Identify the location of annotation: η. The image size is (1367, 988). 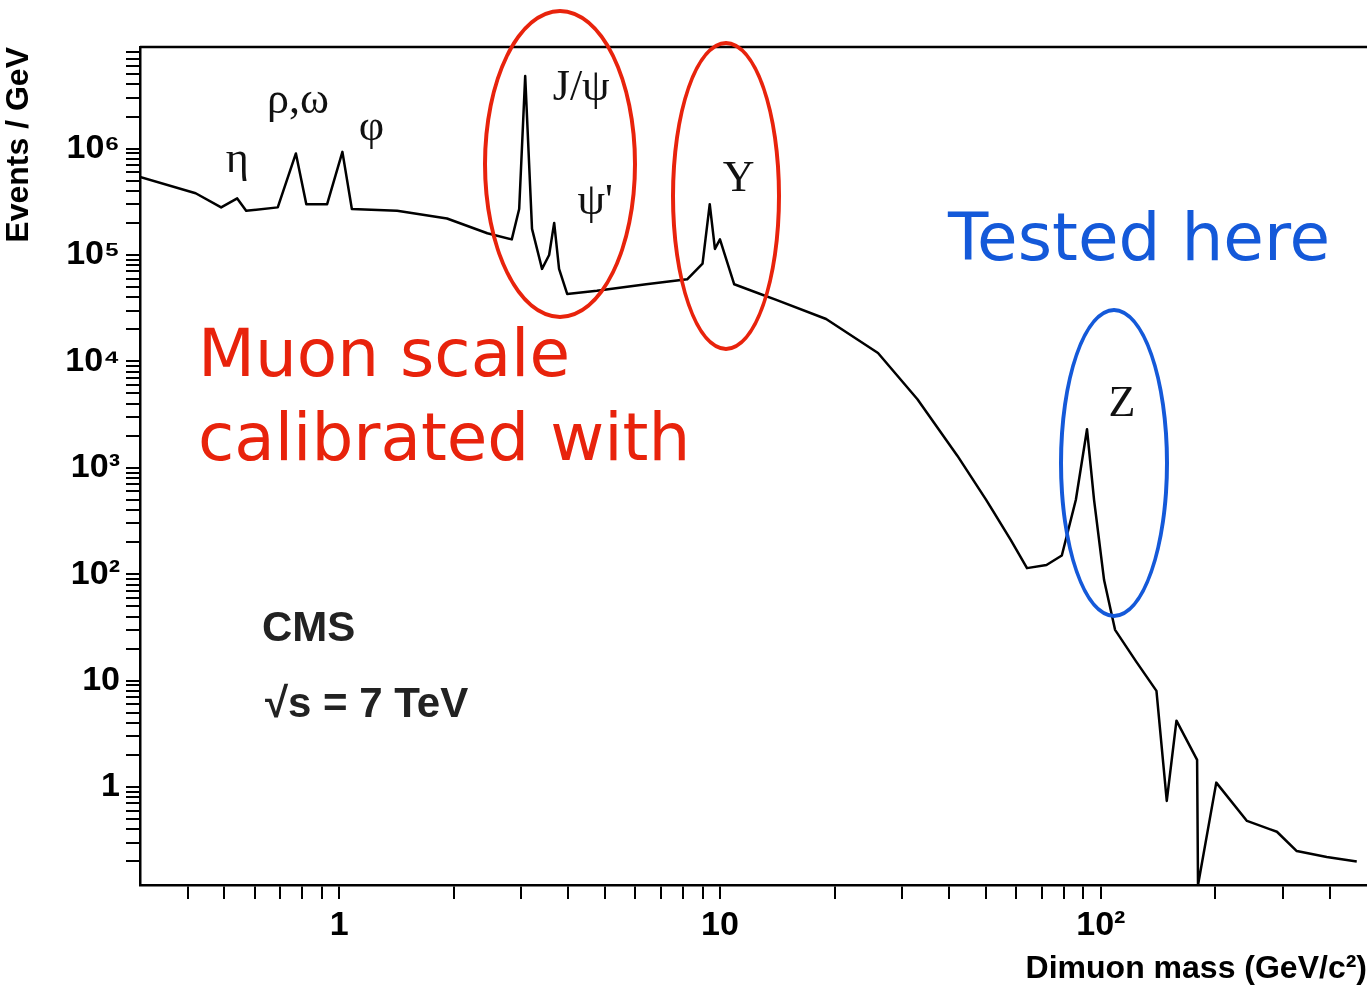
(237, 157).